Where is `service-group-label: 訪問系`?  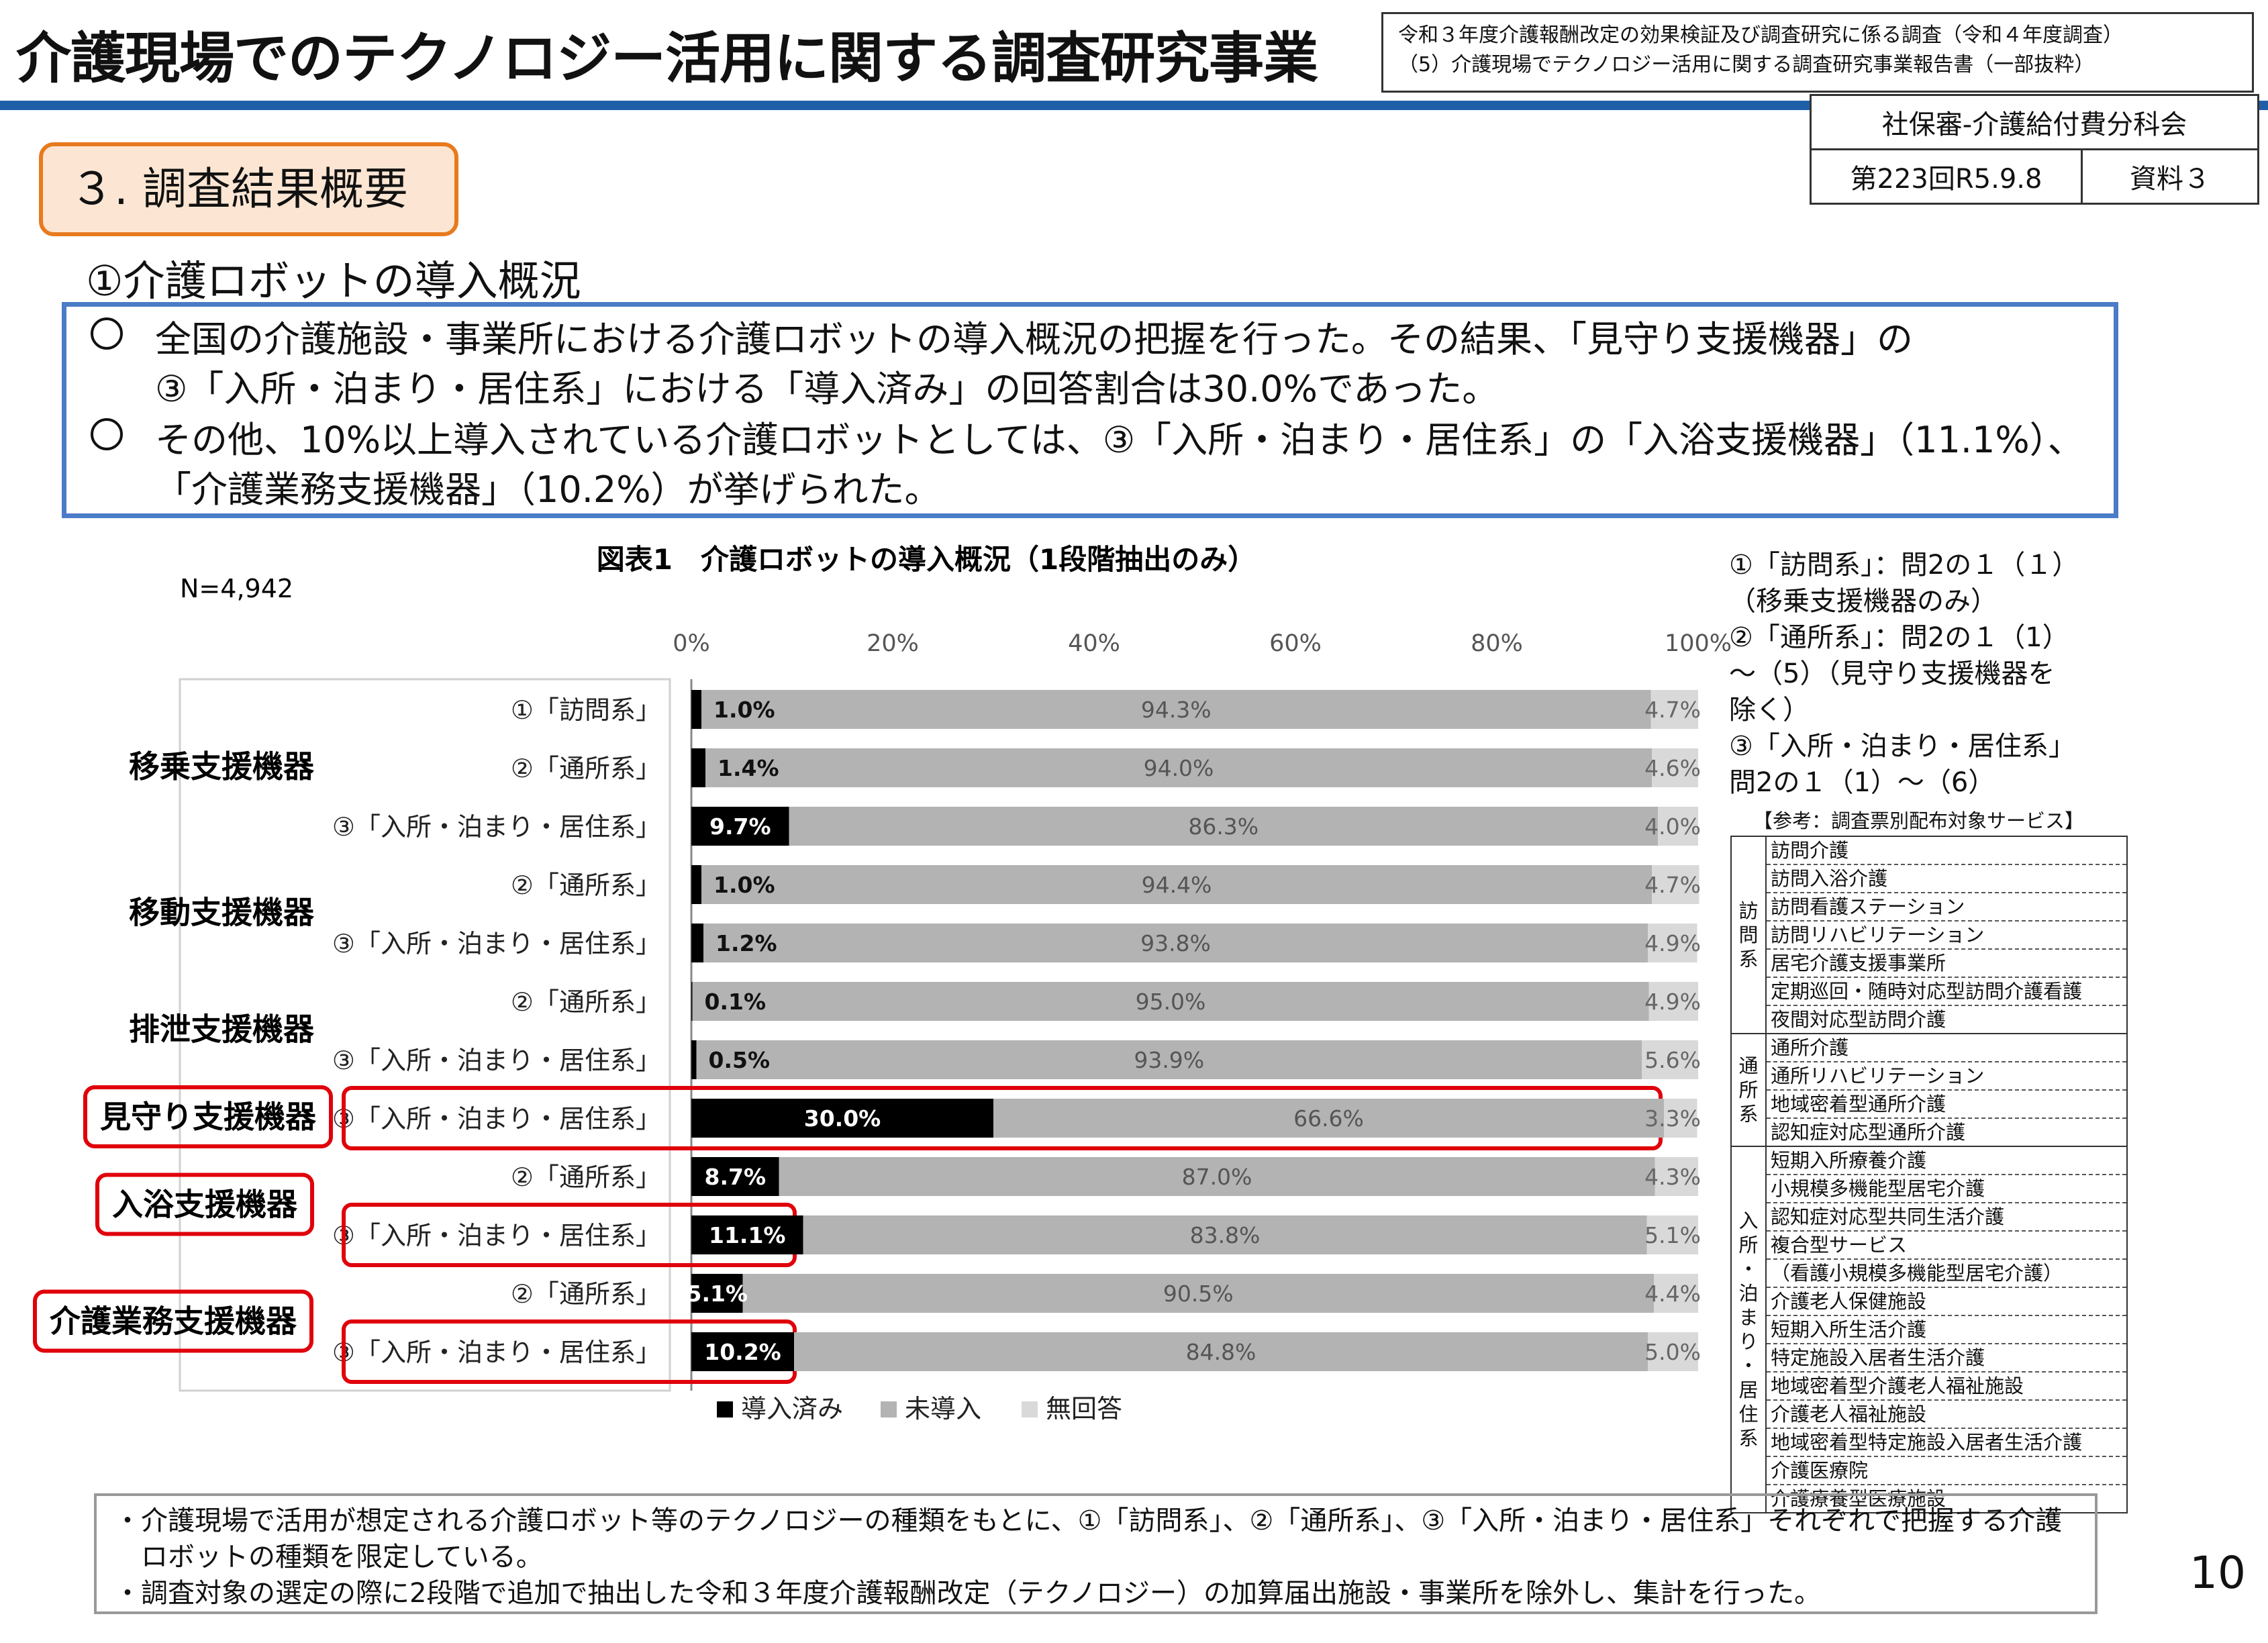 service-group-label: 訪問系 is located at coordinates (1748, 935).